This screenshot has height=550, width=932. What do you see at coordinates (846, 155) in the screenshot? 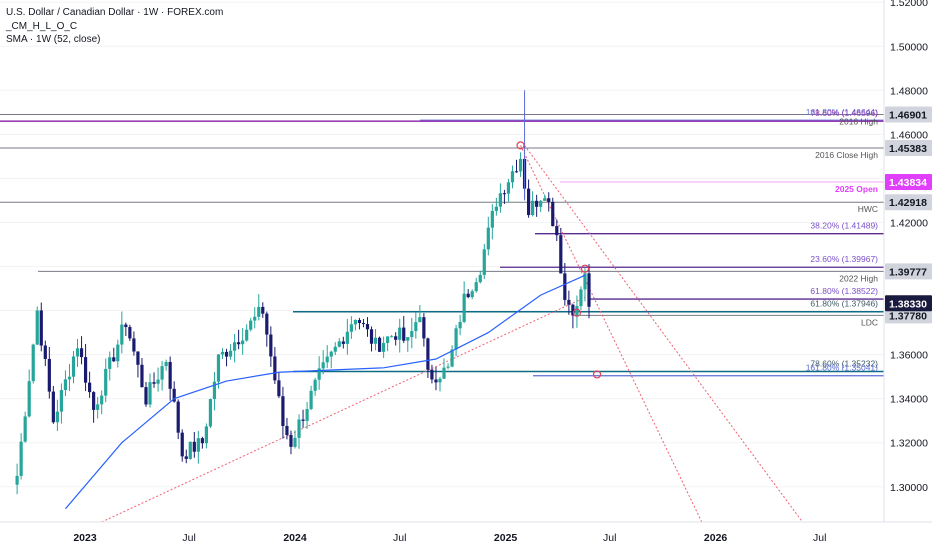
I see `level-label: 2016 Close High` at bounding box center [846, 155].